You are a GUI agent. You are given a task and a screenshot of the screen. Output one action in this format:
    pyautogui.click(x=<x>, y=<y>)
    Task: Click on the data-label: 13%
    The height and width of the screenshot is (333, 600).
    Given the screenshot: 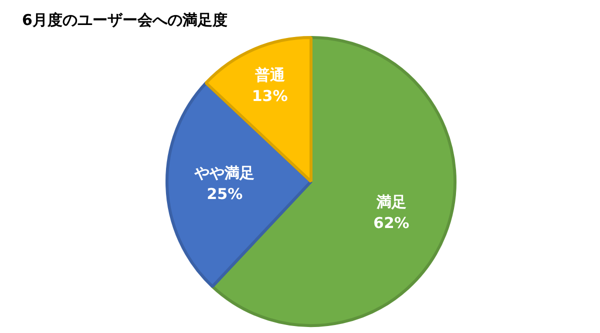 What is the action you would take?
    pyautogui.click(x=270, y=96)
    